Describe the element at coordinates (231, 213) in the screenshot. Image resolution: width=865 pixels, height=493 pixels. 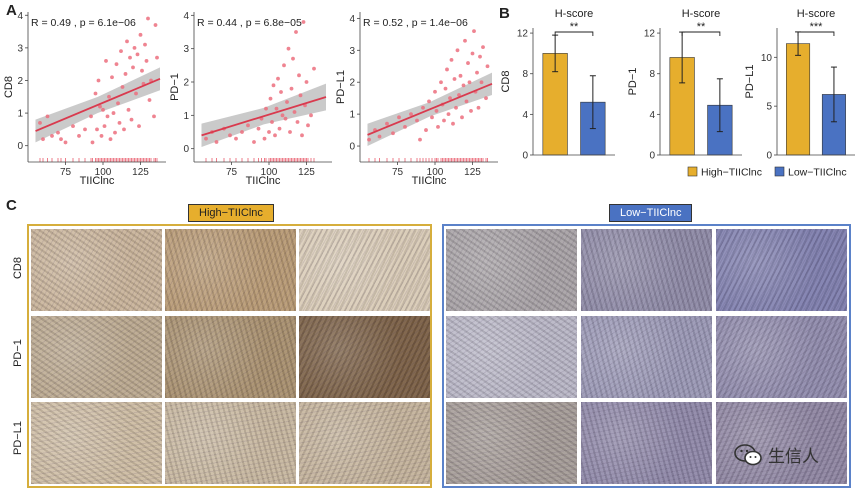
I see `high-group-label: High−TIIClnc` at that location.